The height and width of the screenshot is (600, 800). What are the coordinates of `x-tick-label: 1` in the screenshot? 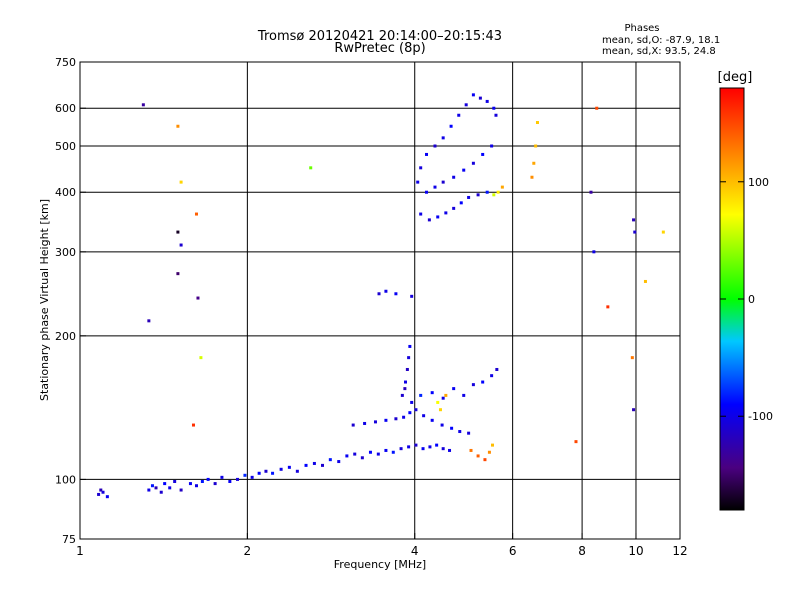 It's located at (80, 551).